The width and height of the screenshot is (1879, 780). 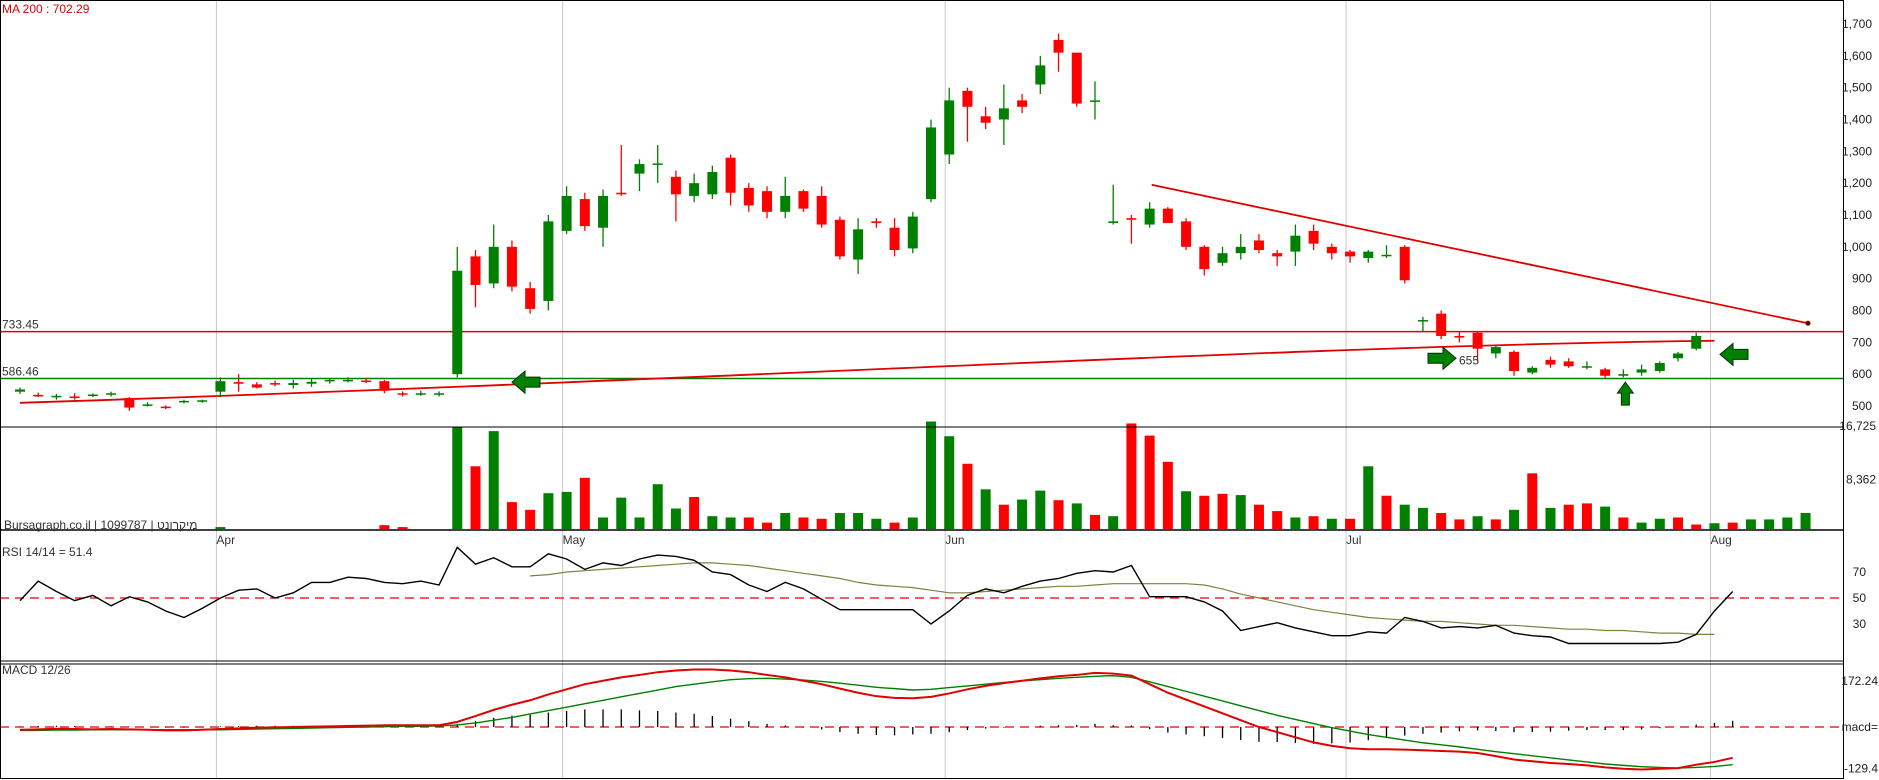 I want to click on price-tick-label: 1,400, so click(x=1857, y=120).